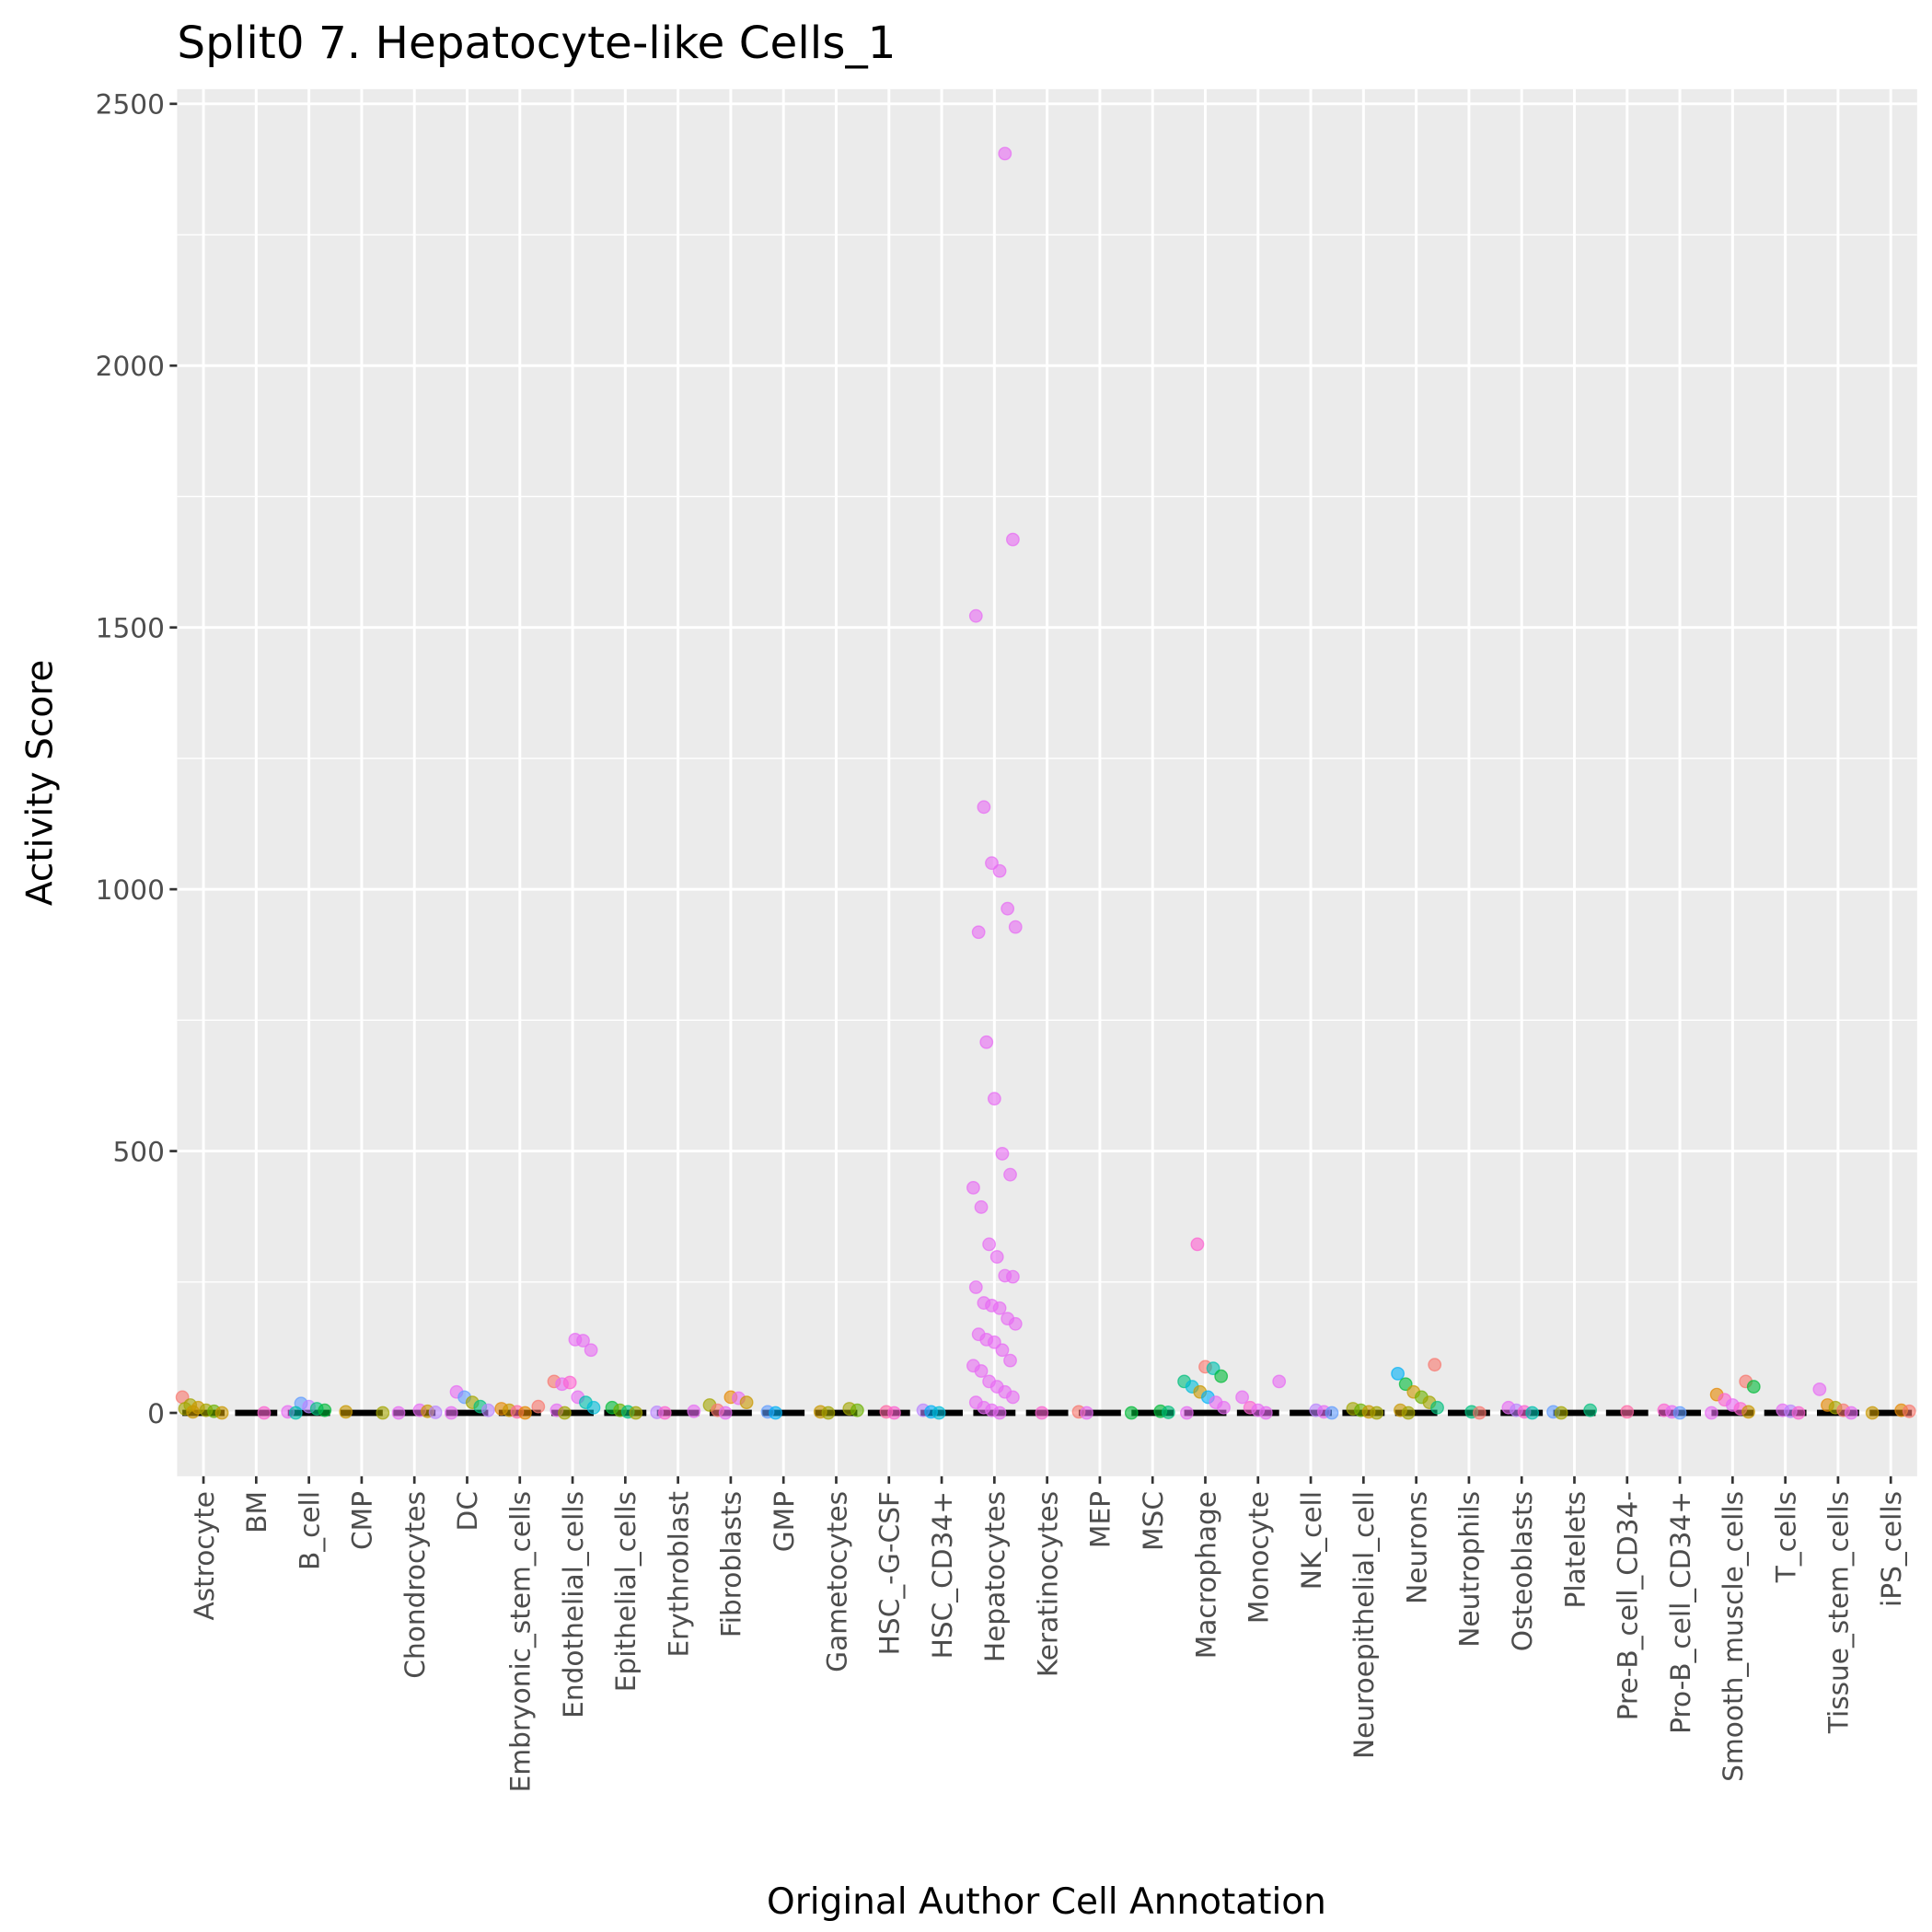 This screenshot has height=1932, width=1932. I want to click on x-tick-label: Keratinocytes, so click(1048, 1584).